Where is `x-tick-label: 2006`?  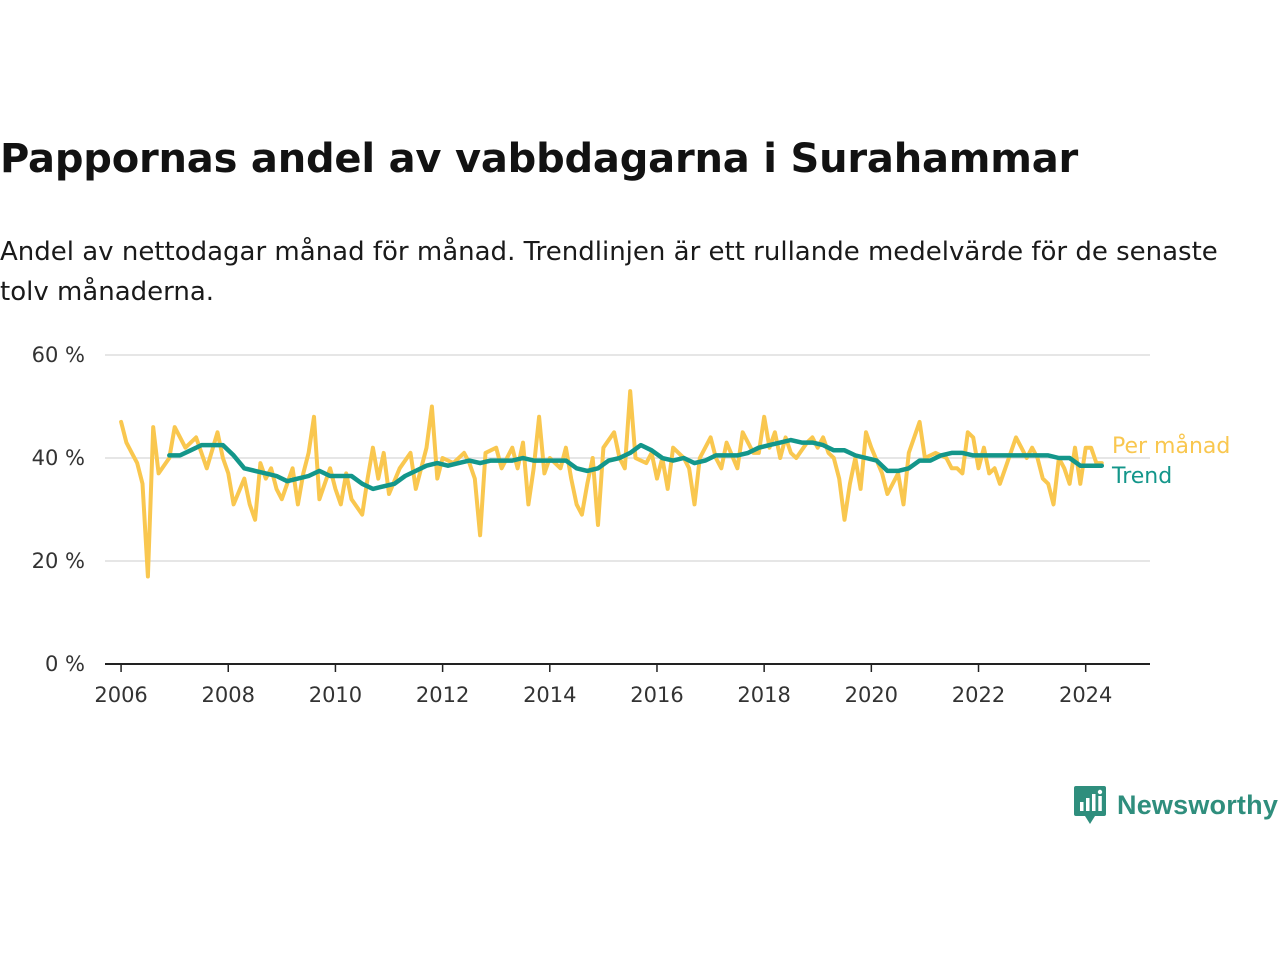 x-tick-label: 2006 is located at coordinates (120, 695).